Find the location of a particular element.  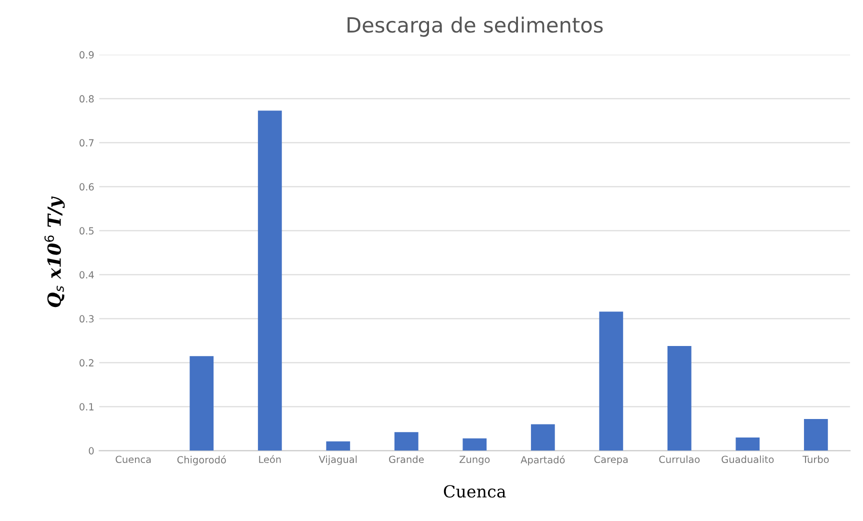

x-tick-label: Apartadó is located at coordinates (542, 461).